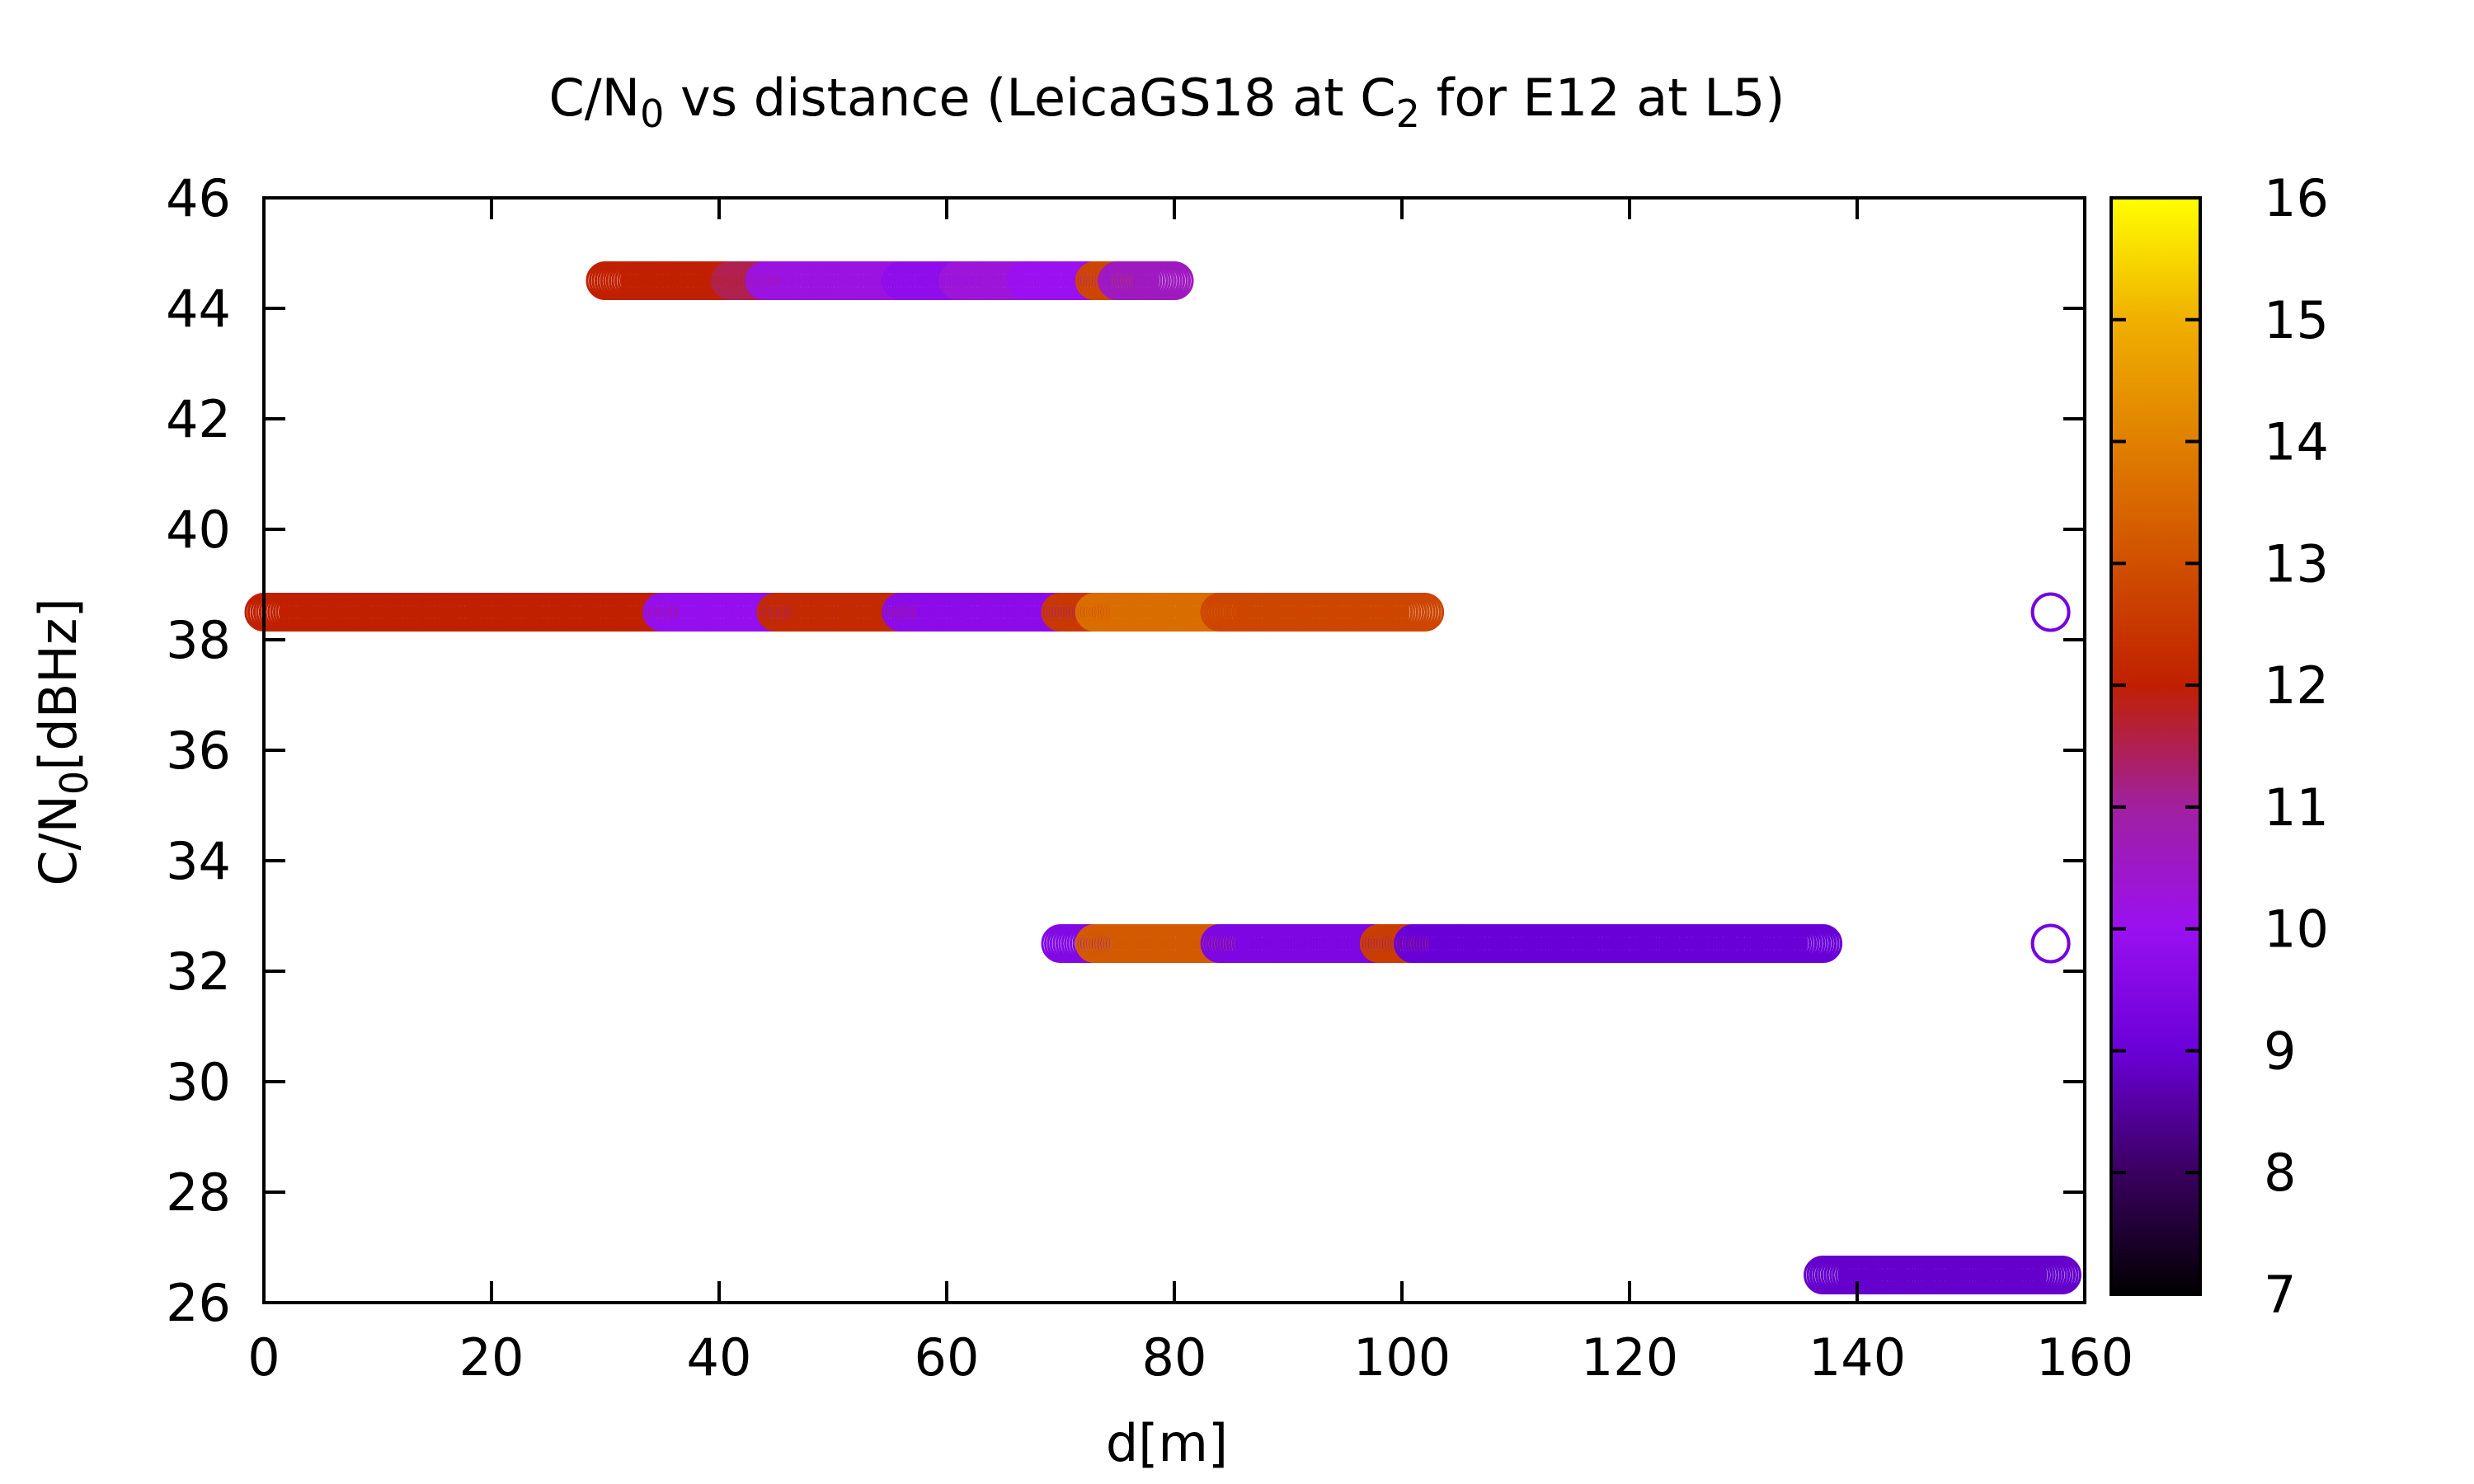  I want to click on y-tick-label: 32, so click(198, 972).